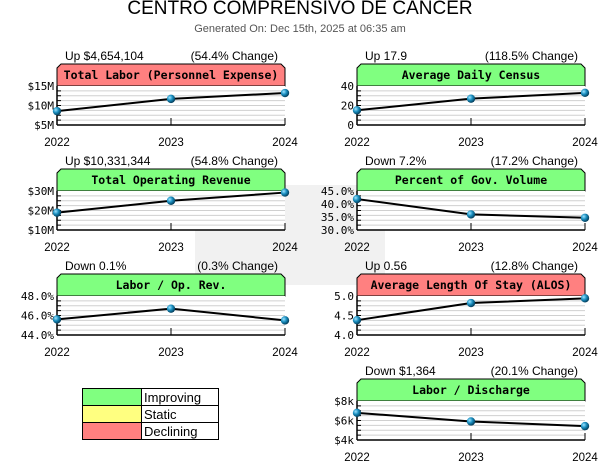  I want to click on legend-item-declining: Declining, so click(150, 431).